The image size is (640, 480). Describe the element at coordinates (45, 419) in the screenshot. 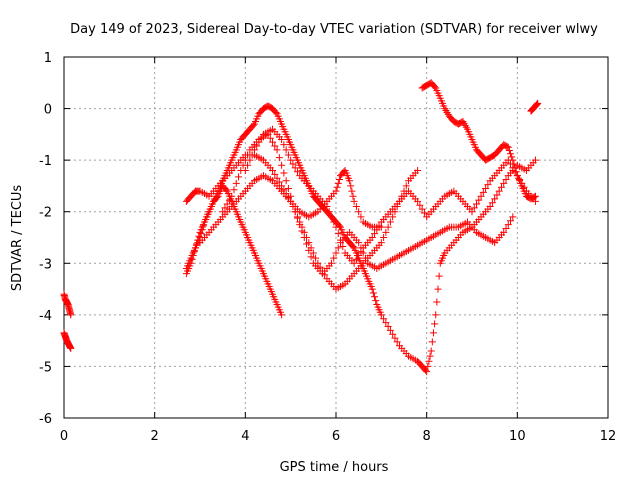

I see `y-tick-label: -6` at that location.